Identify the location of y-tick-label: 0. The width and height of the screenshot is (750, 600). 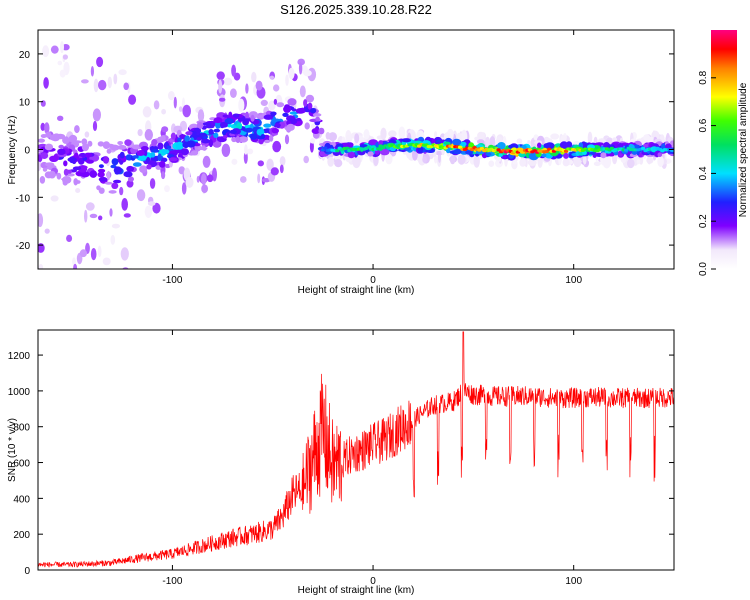
(27, 151).